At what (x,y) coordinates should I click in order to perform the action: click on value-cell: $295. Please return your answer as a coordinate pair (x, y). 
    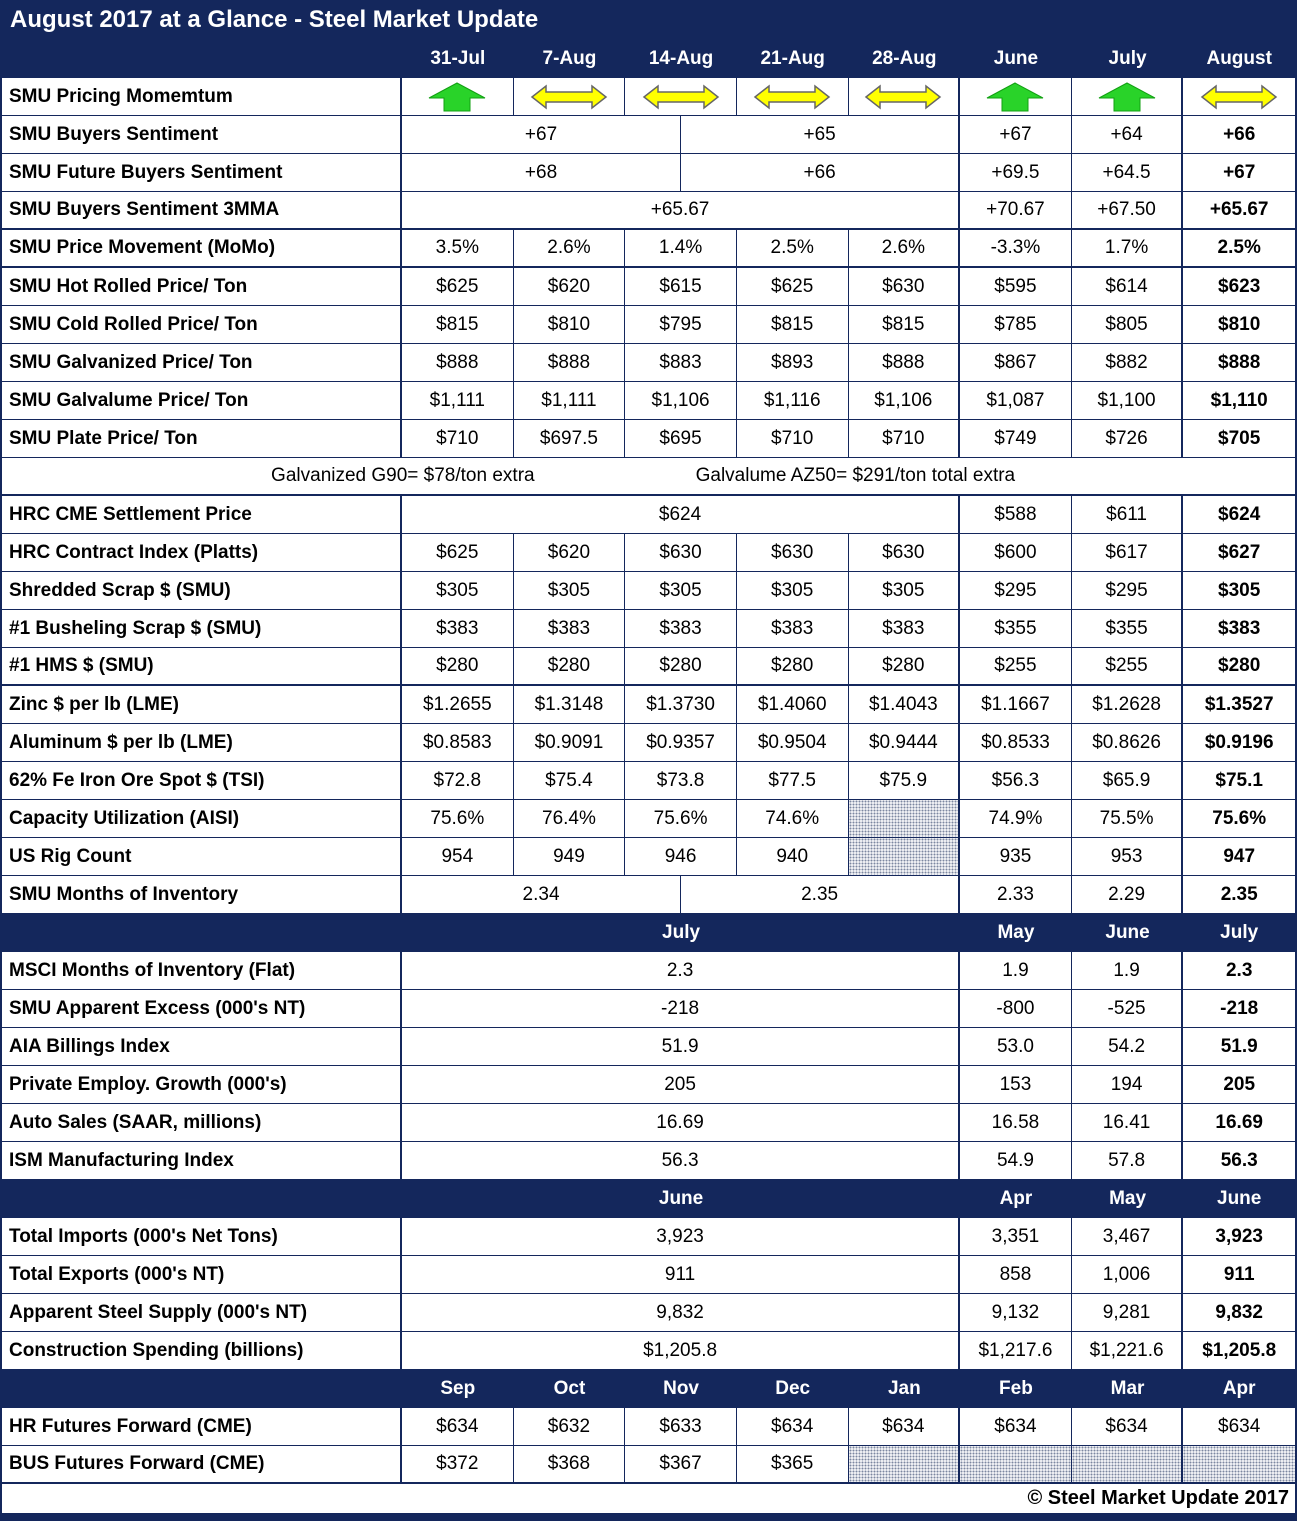
    Looking at the image, I should click on (1016, 590).